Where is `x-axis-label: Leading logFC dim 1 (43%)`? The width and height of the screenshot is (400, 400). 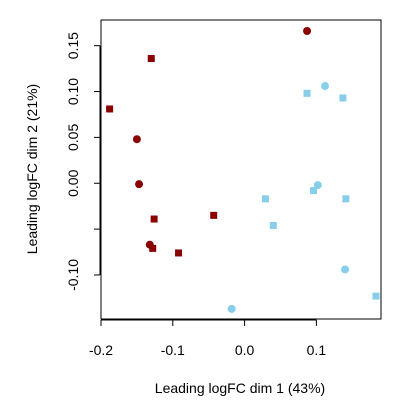 x-axis-label: Leading logFC dim 1 (43%) is located at coordinates (240, 388).